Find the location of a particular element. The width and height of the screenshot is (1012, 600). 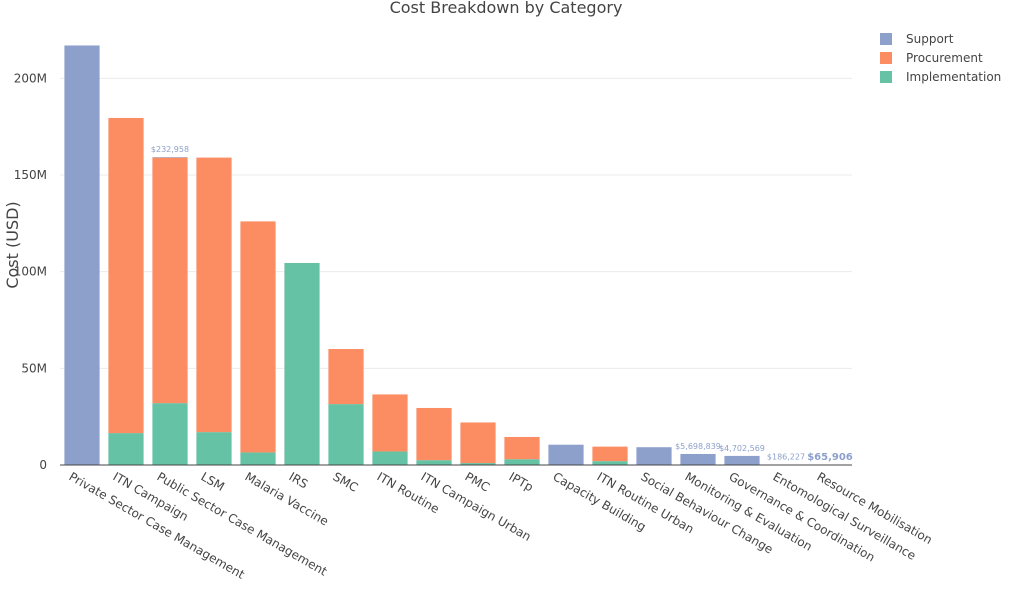

data-label-entomological-surveillance: $186,227 is located at coordinates (786, 457).